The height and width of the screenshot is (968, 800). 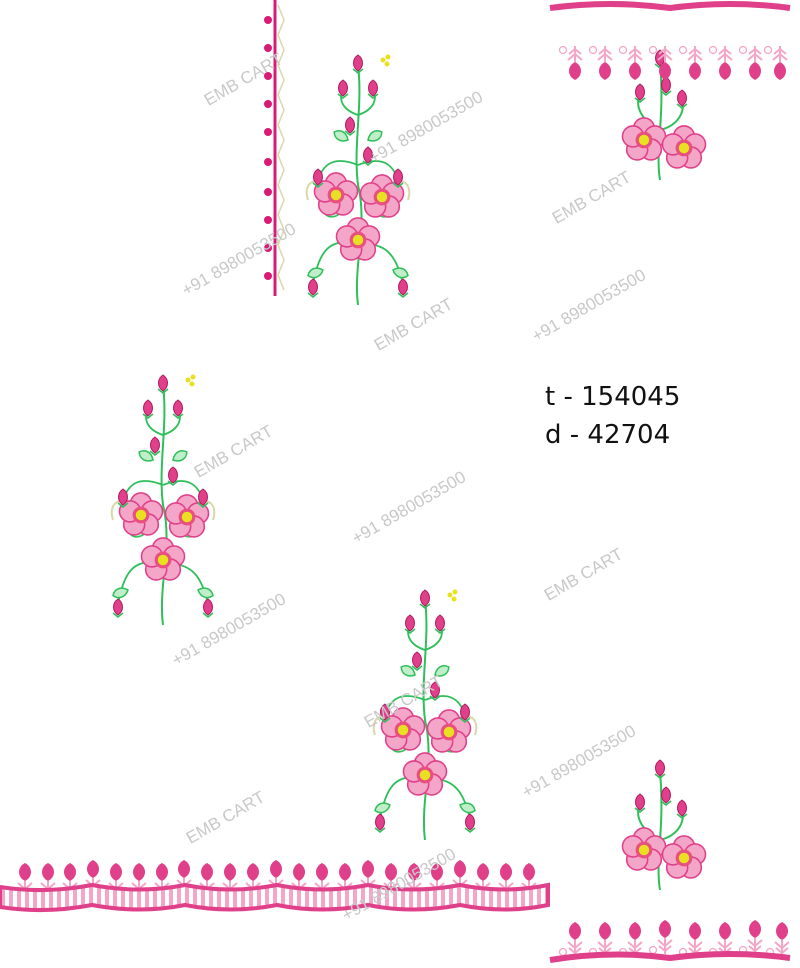 I want to click on d-code: d - 42704, so click(x=608, y=435).